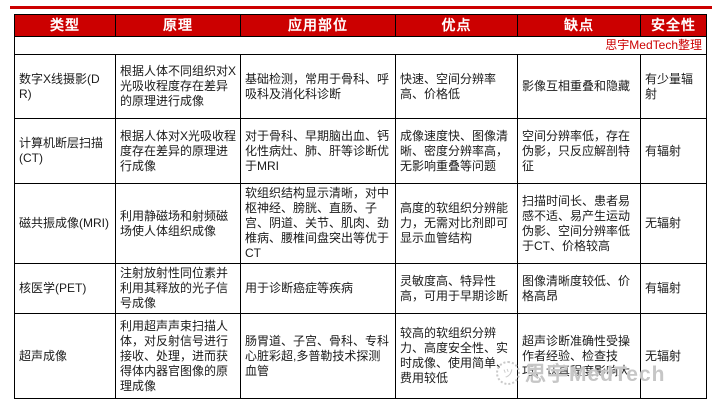 Image resolution: width=720 pixels, height=404 pixels. I want to click on cell-principle: 根据人体不同组织对X光吸收程度存在差异的原理进行成像, so click(178, 86).